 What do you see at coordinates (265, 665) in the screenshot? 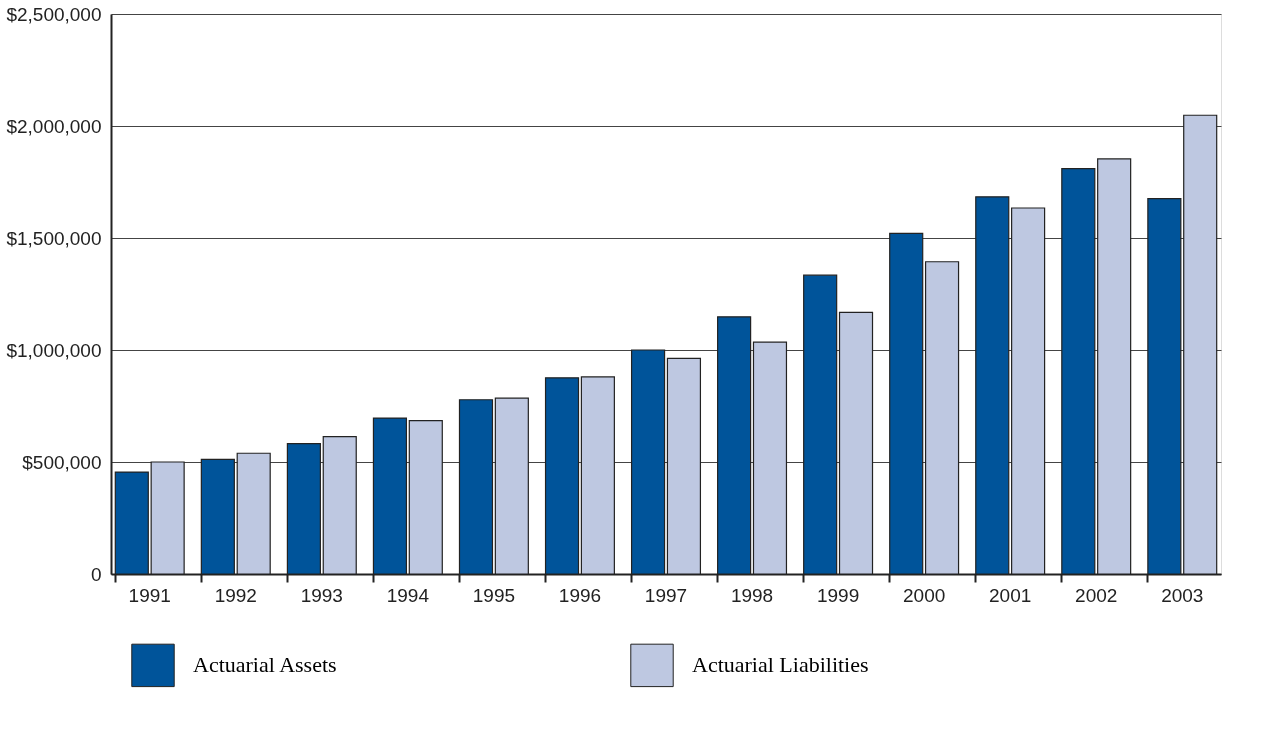
I see `legend-label: Actuarial Assets` at bounding box center [265, 665].